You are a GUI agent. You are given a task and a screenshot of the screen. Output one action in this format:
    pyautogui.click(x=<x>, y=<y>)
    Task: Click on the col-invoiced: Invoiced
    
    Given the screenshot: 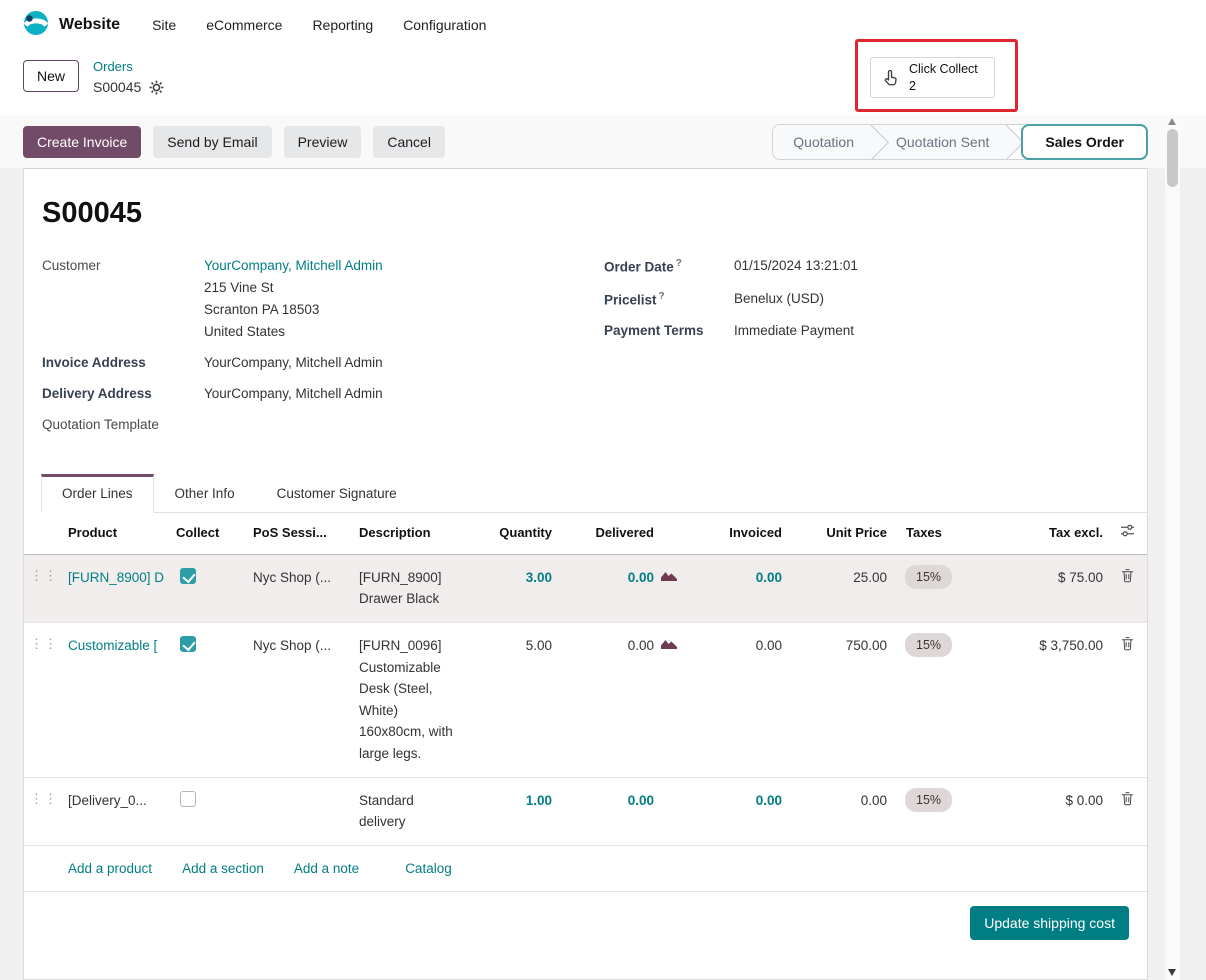 What is the action you would take?
    pyautogui.click(x=755, y=532)
    